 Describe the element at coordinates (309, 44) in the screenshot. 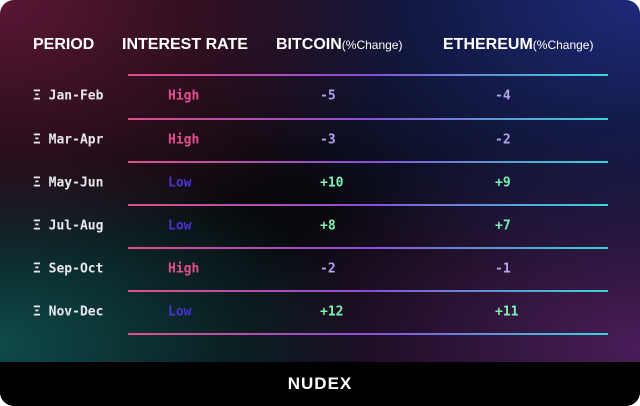

I see `header-main: BITCOIN` at that location.